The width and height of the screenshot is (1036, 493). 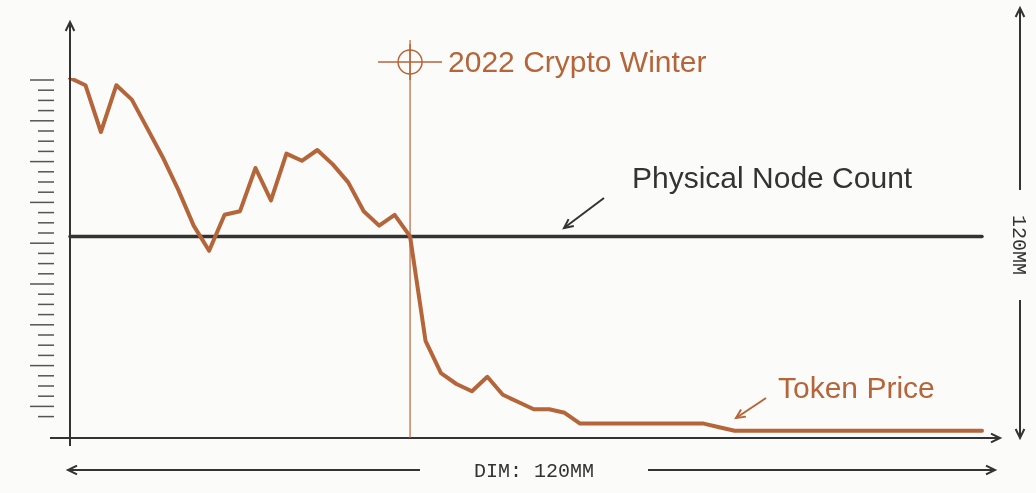 What do you see at coordinates (534, 471) in the screenshot?
I see `text: DIM: 120MM` at bounding box center [534, 471].